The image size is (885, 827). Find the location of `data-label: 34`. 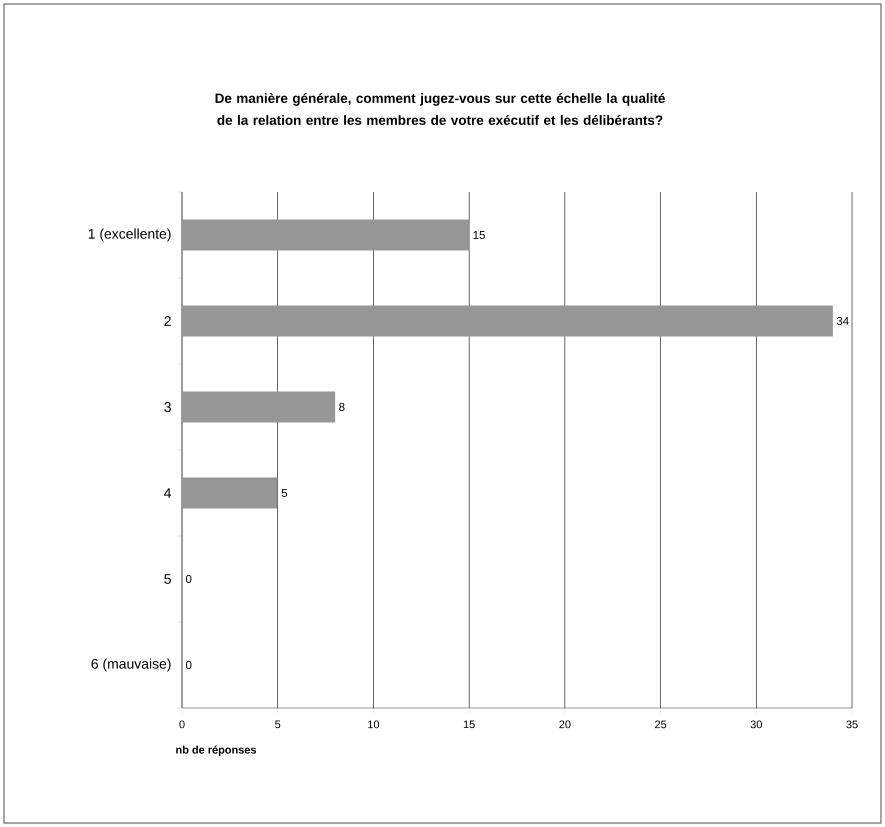

data-label: 34 is located at coordinates (842, 321).